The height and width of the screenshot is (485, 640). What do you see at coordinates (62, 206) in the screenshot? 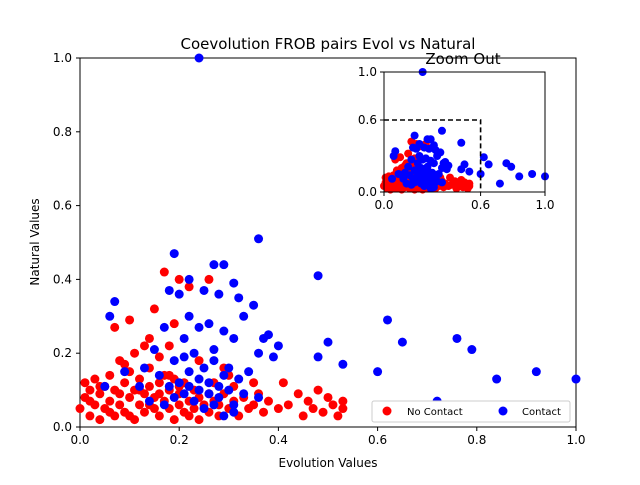
I see `y-tick-label: 0.6` at bounding box center [62, 206].